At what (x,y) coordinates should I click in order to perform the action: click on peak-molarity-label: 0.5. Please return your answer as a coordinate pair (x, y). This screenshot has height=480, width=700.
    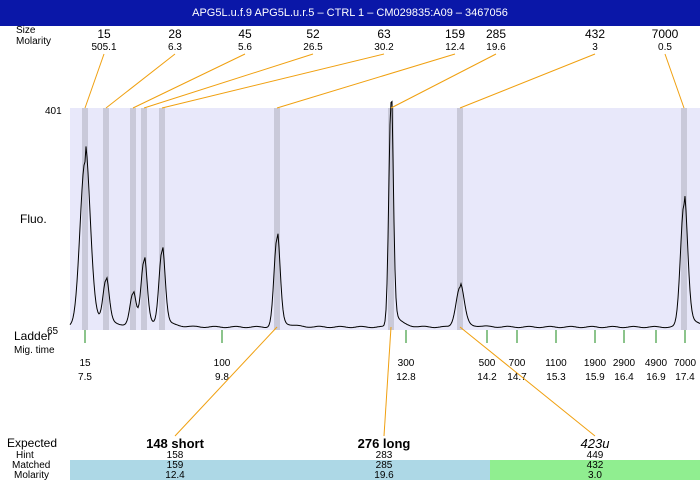
    Looking at the image, I should click on (665, 47).